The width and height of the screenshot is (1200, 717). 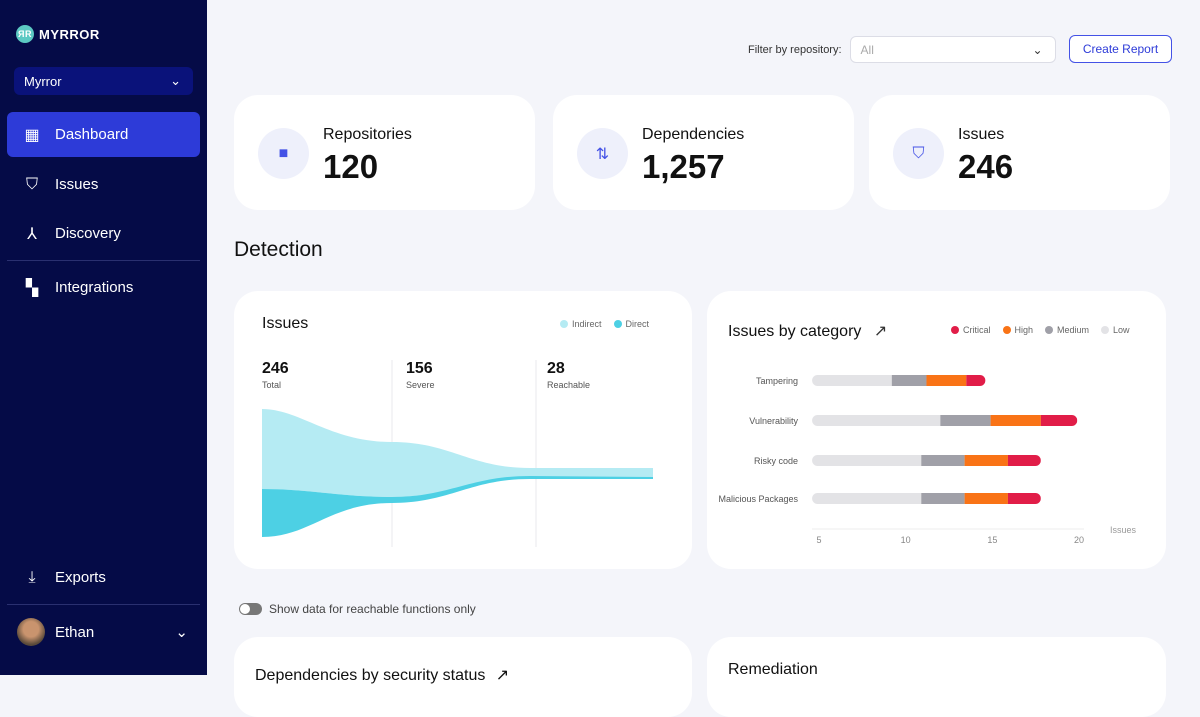 I want to click on dependencies-status-title: Dependencies by security status ↗, so click(x=382, y=675).